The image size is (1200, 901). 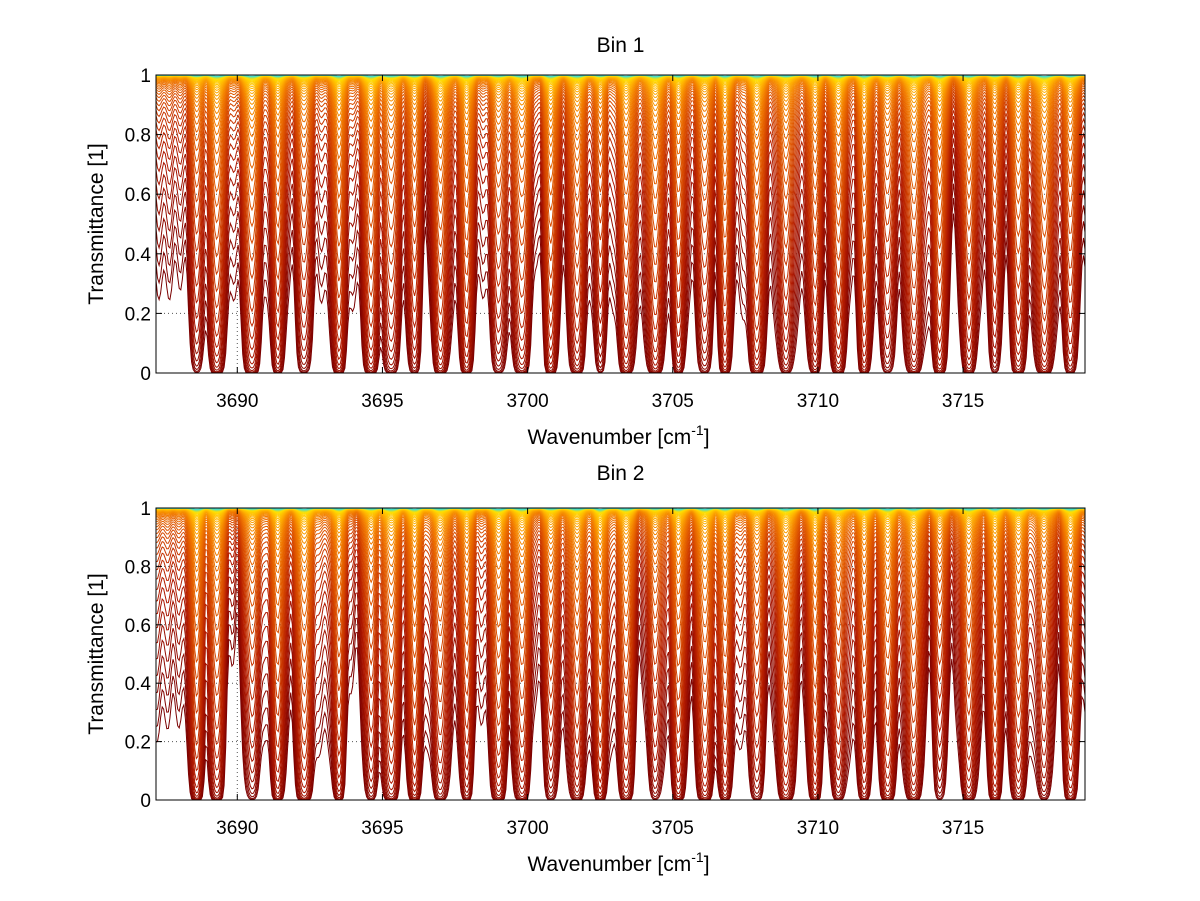 I want to click on chart-title: Bin 2, so click(x=621, y=473).